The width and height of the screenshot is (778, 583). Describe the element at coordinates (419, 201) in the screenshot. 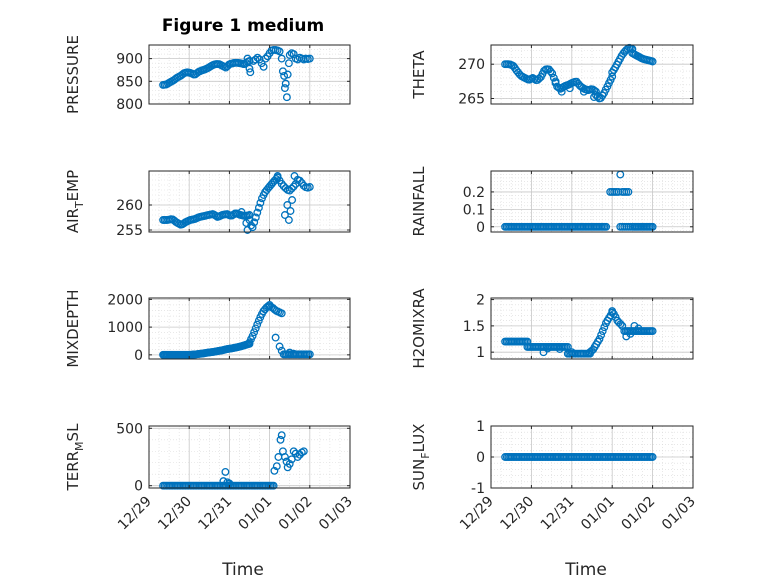

I see `y-axis-label: RAINFALL` at that location.